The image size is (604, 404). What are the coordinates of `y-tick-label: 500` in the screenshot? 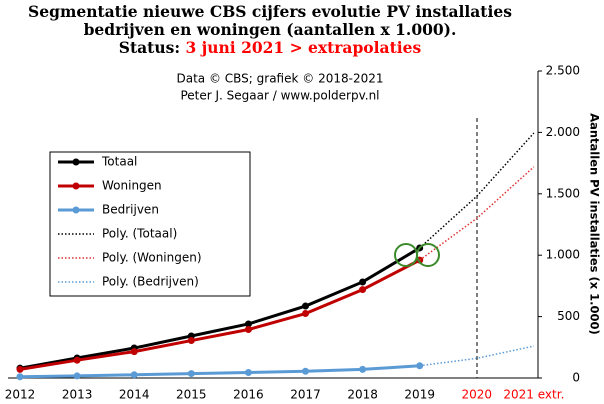 It's located at (568, 316).